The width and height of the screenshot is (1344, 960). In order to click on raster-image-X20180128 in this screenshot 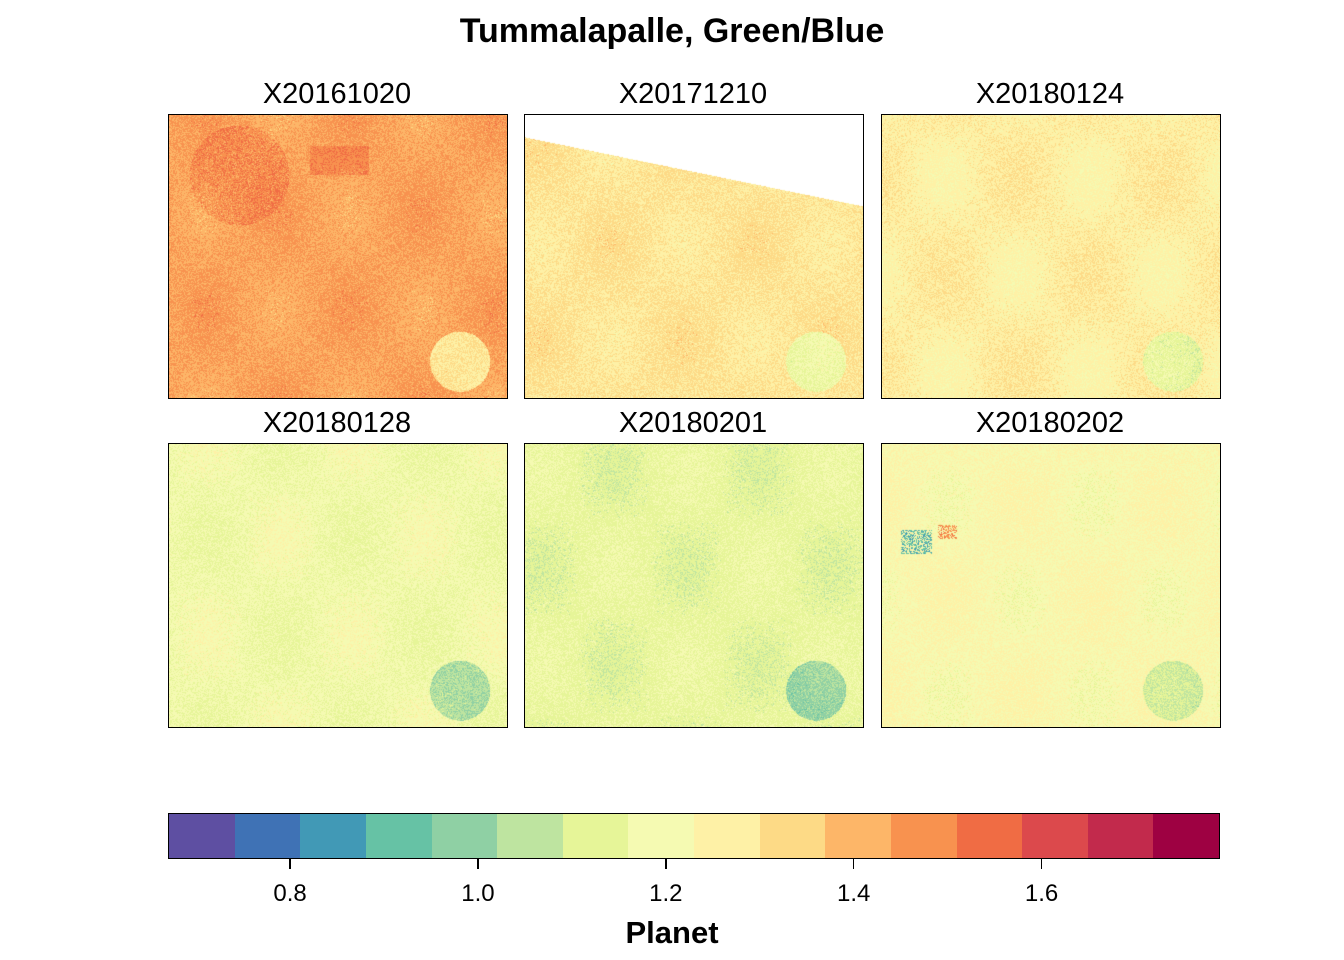, I will do `click(338, 585)`.